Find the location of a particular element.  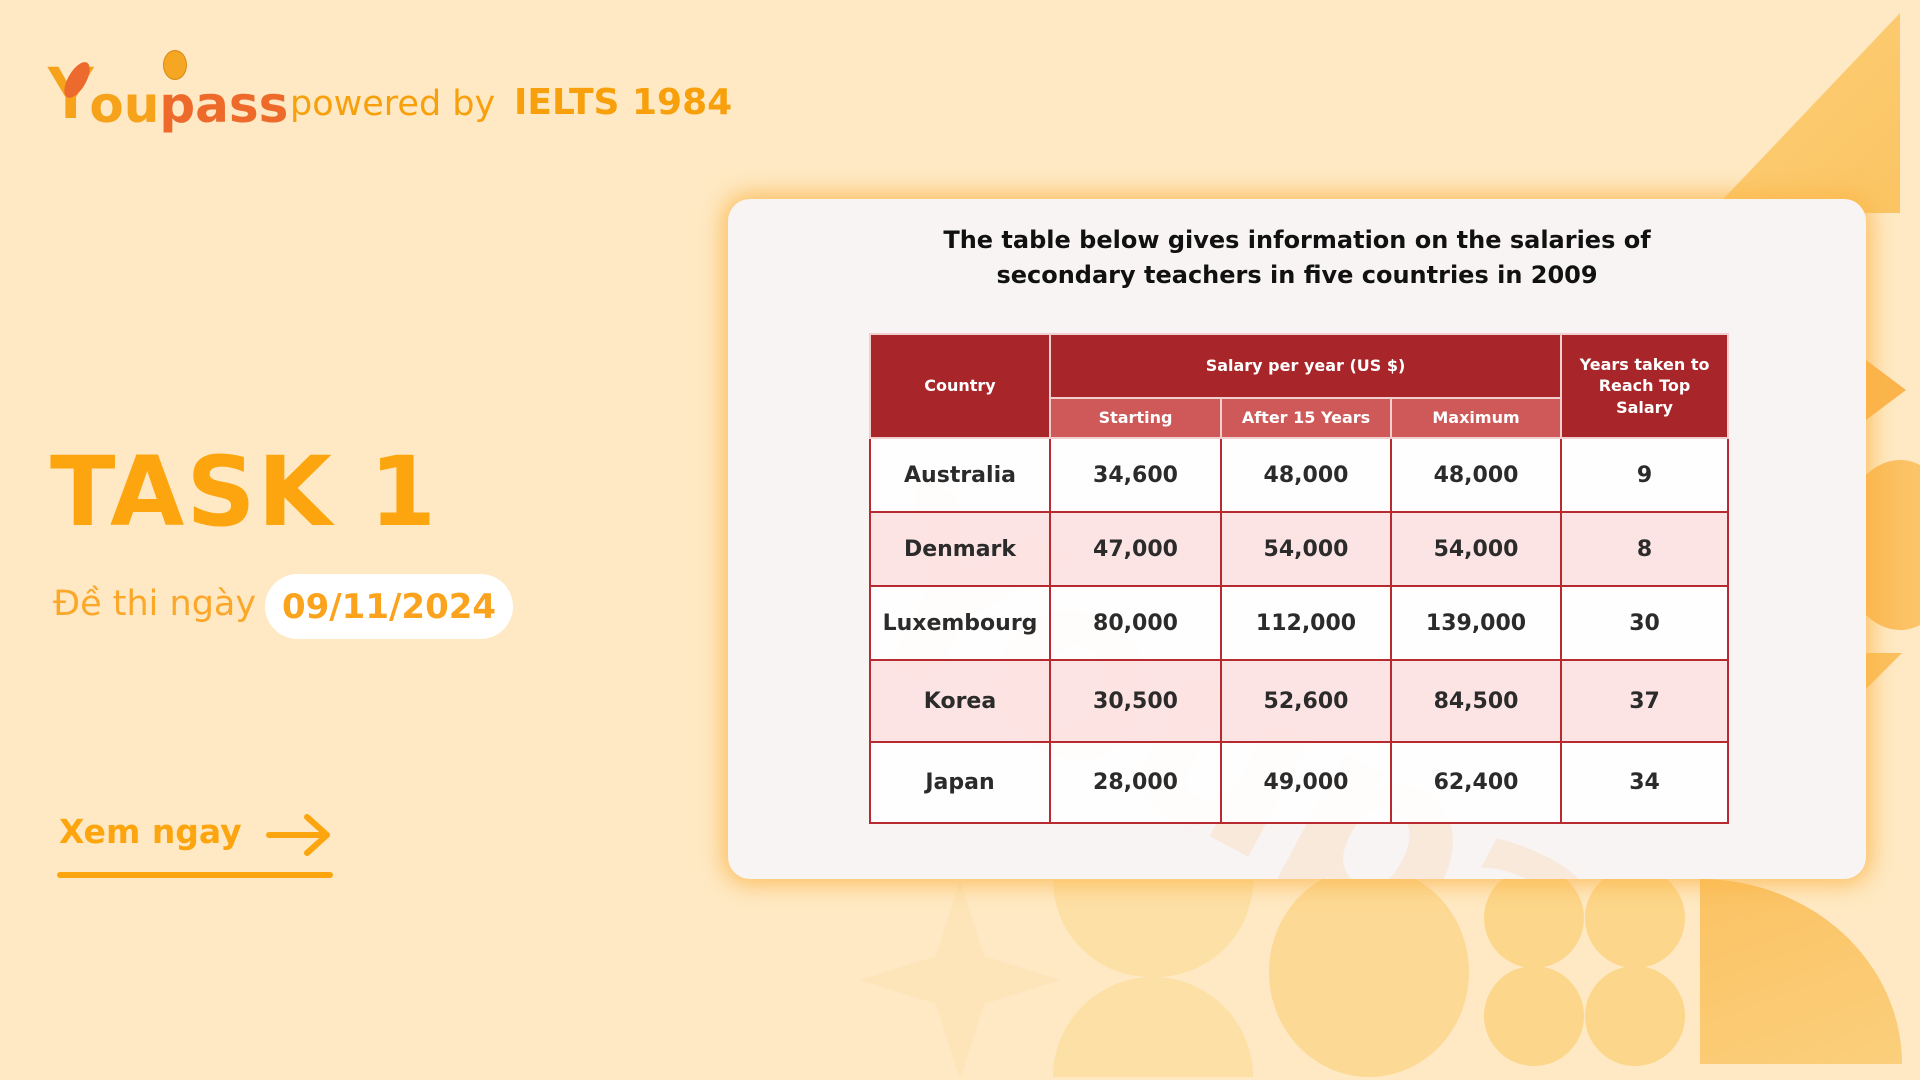

cell-maximum: 139,000 is located at coordinates (1476, 623).